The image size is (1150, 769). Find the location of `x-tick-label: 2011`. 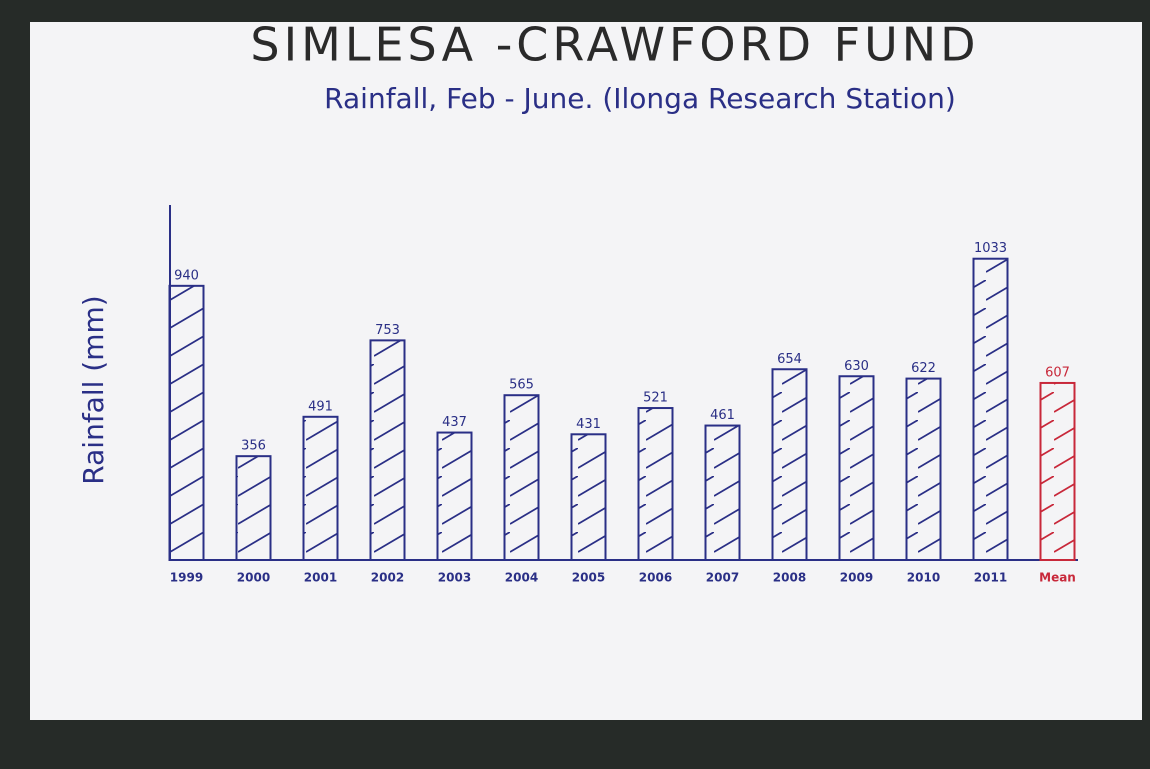

x-tick-label: 2011 is located at coordinates (990, 578).